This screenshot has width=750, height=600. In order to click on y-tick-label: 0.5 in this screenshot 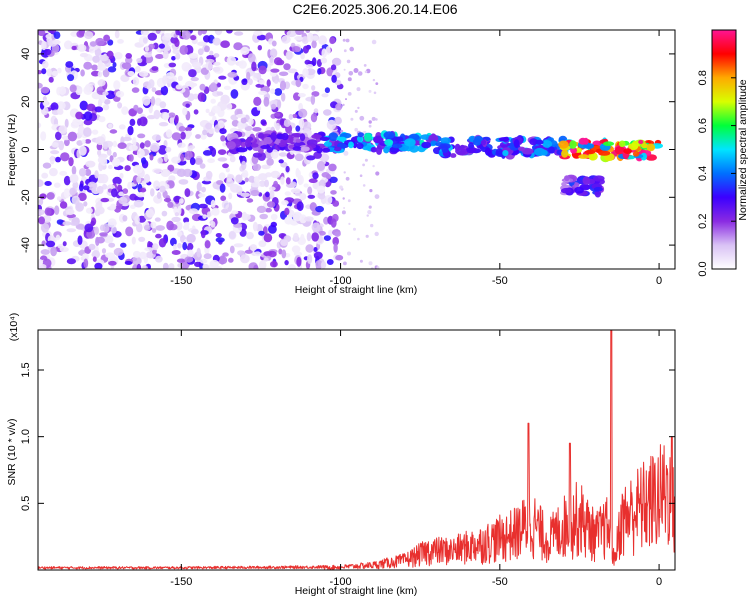, I will do `click(26, 503)`.